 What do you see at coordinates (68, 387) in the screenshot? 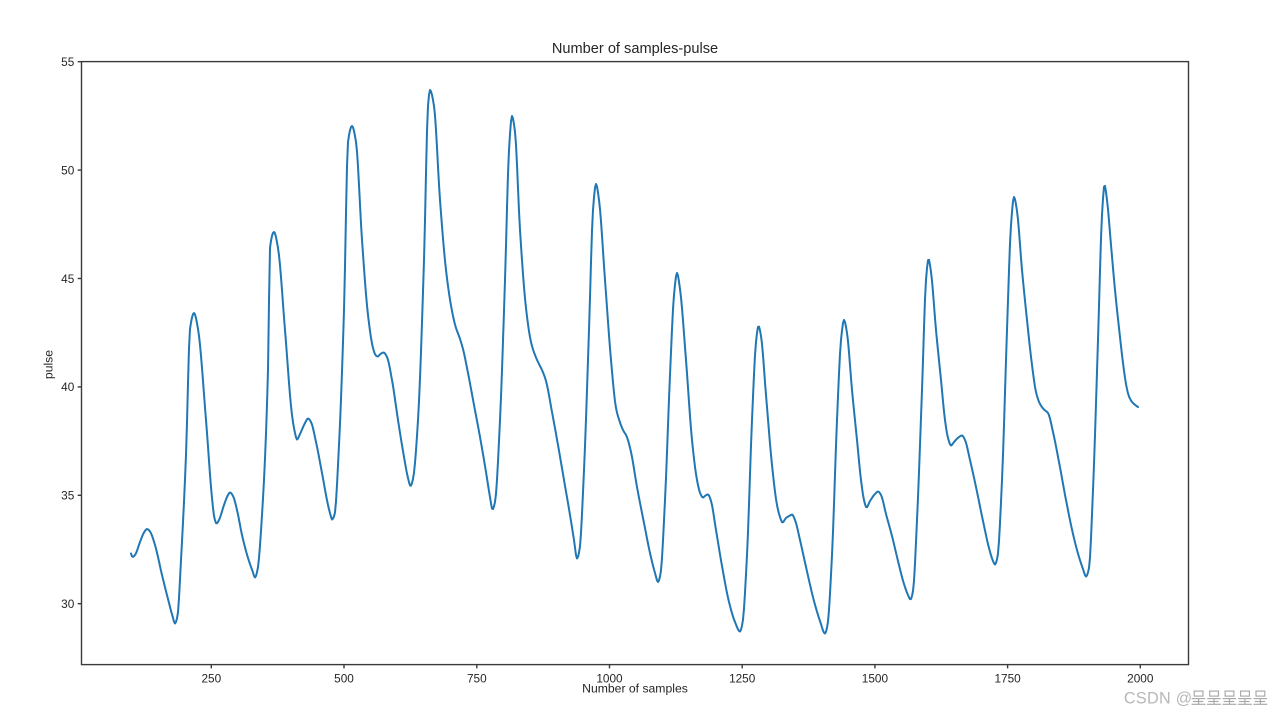
I see `svg-text: 40` at bounding box center [68, 387].